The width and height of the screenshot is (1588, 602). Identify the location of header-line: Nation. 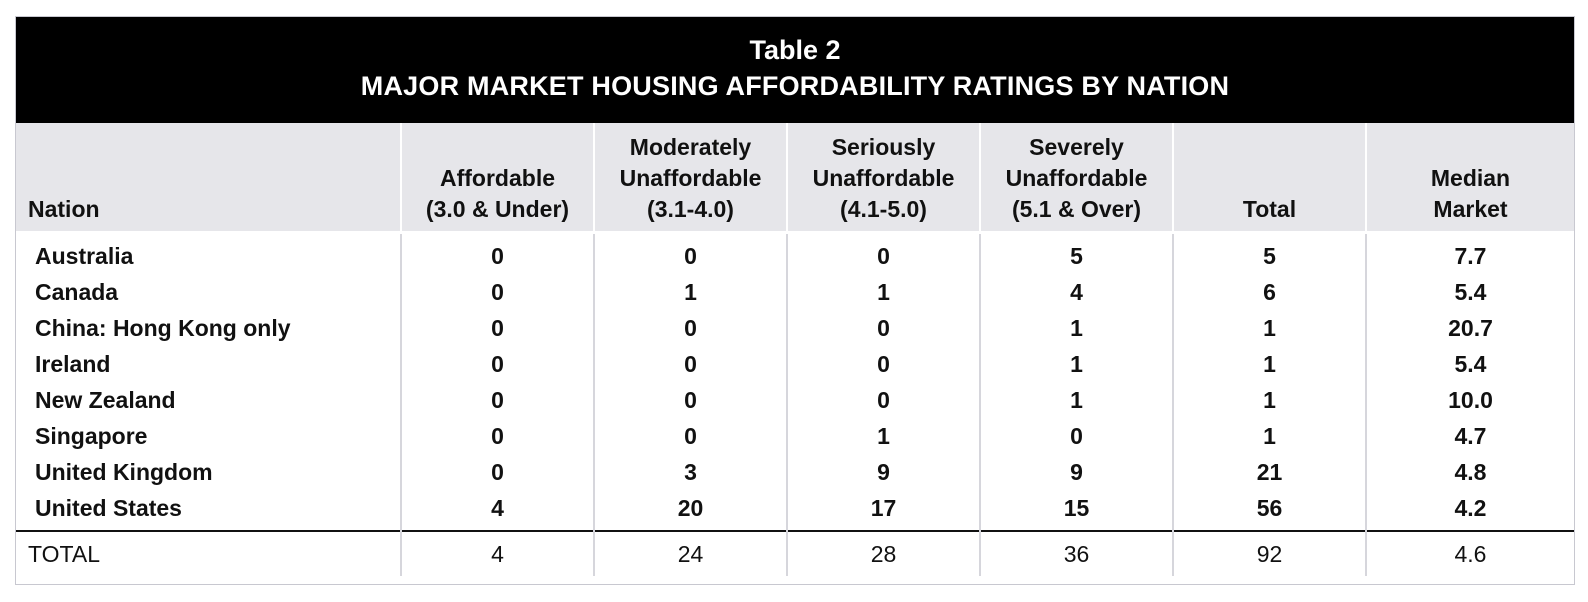
(64, 209).